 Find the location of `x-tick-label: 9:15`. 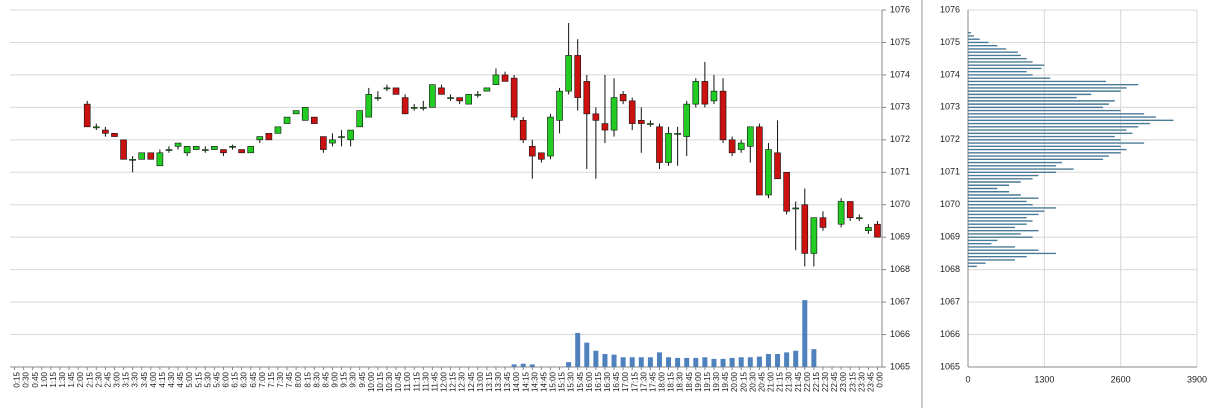

x-tick-label: 9:15 is located at coordinates (344, 379).